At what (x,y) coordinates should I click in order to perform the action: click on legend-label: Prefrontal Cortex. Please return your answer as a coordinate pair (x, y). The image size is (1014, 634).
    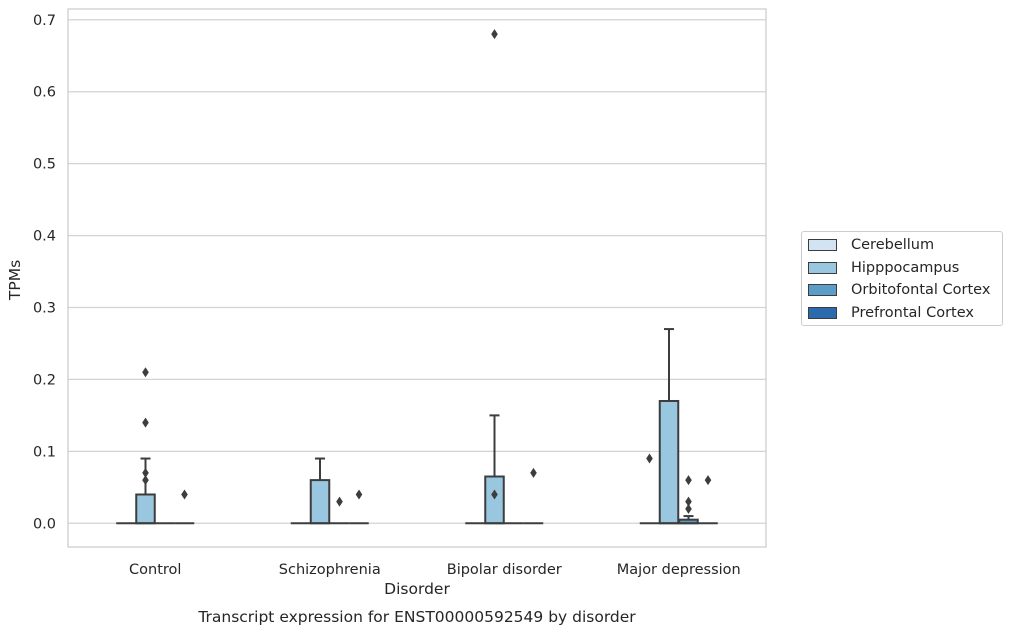
    Looking at the image, I should click on (912, 313).